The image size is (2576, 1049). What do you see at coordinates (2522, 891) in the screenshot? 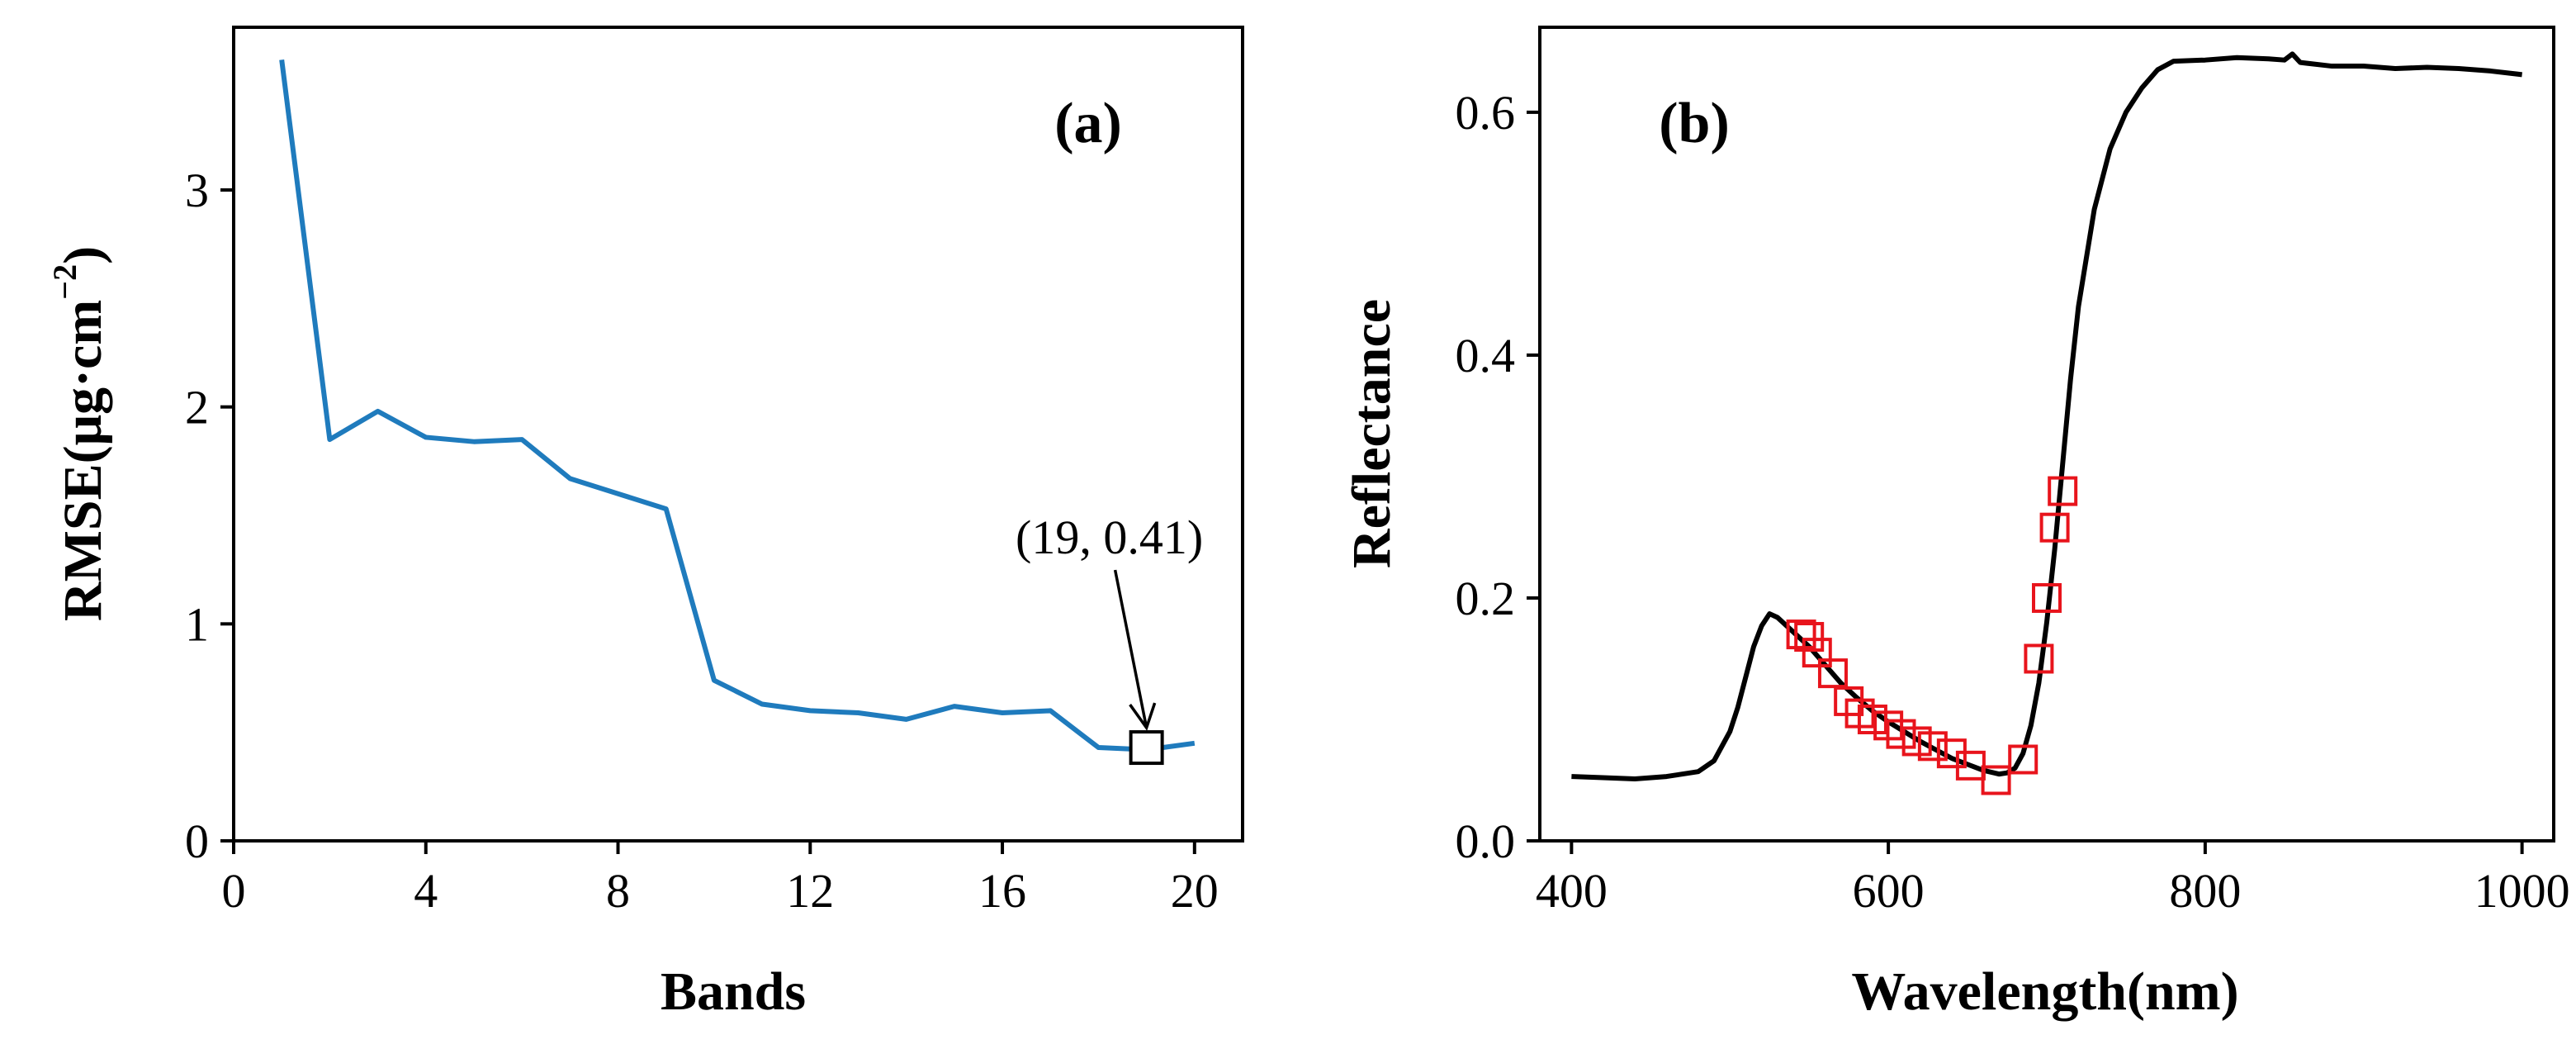
I see `panel-b-x-tick-label: 1000` at bounding box center [2522, 891].